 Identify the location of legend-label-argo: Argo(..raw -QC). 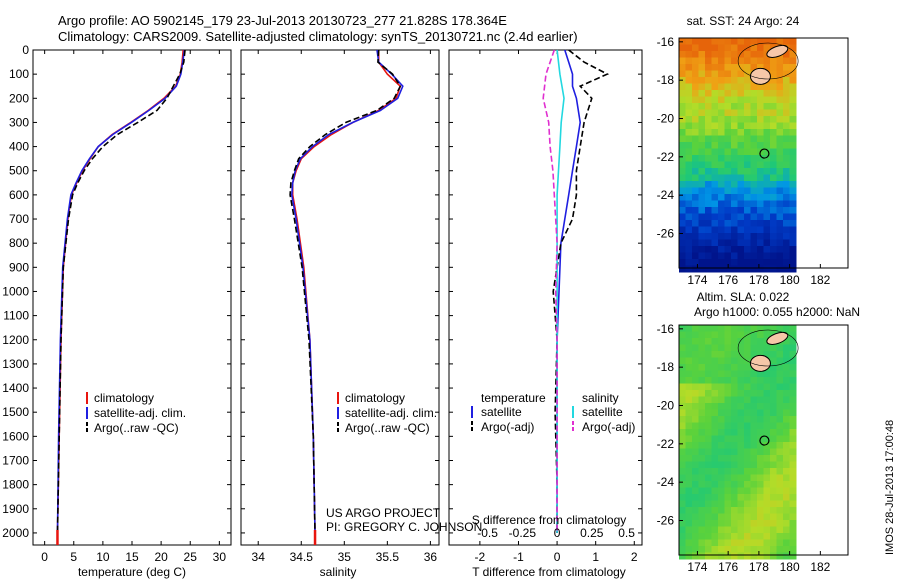
(387, 428).